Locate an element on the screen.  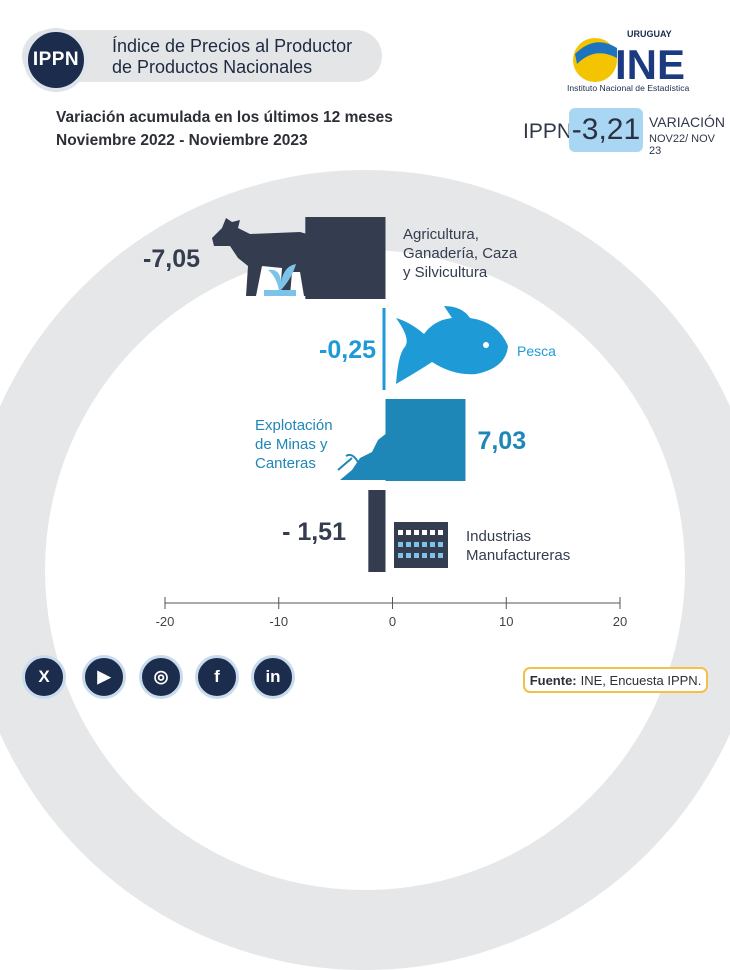
logo-top-text: URUGUAY is located at coordinates (649, 34).